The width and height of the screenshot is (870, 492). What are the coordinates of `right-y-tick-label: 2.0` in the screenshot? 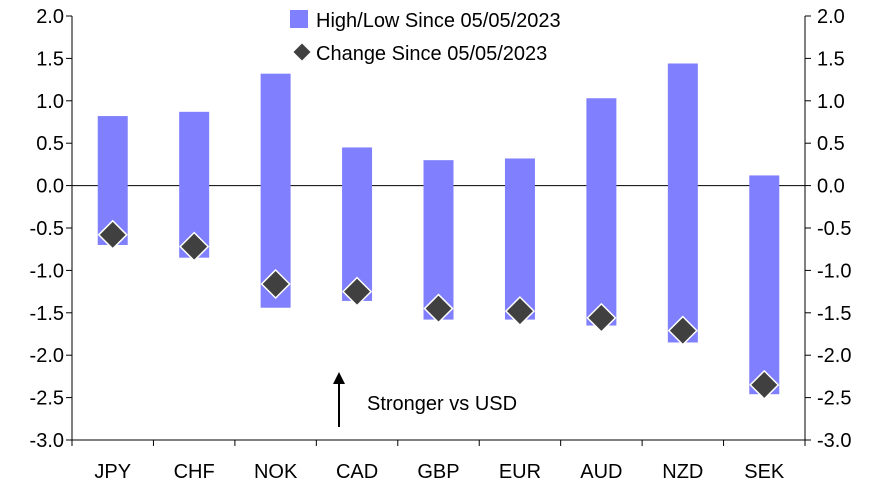 It's located at (831, 17).